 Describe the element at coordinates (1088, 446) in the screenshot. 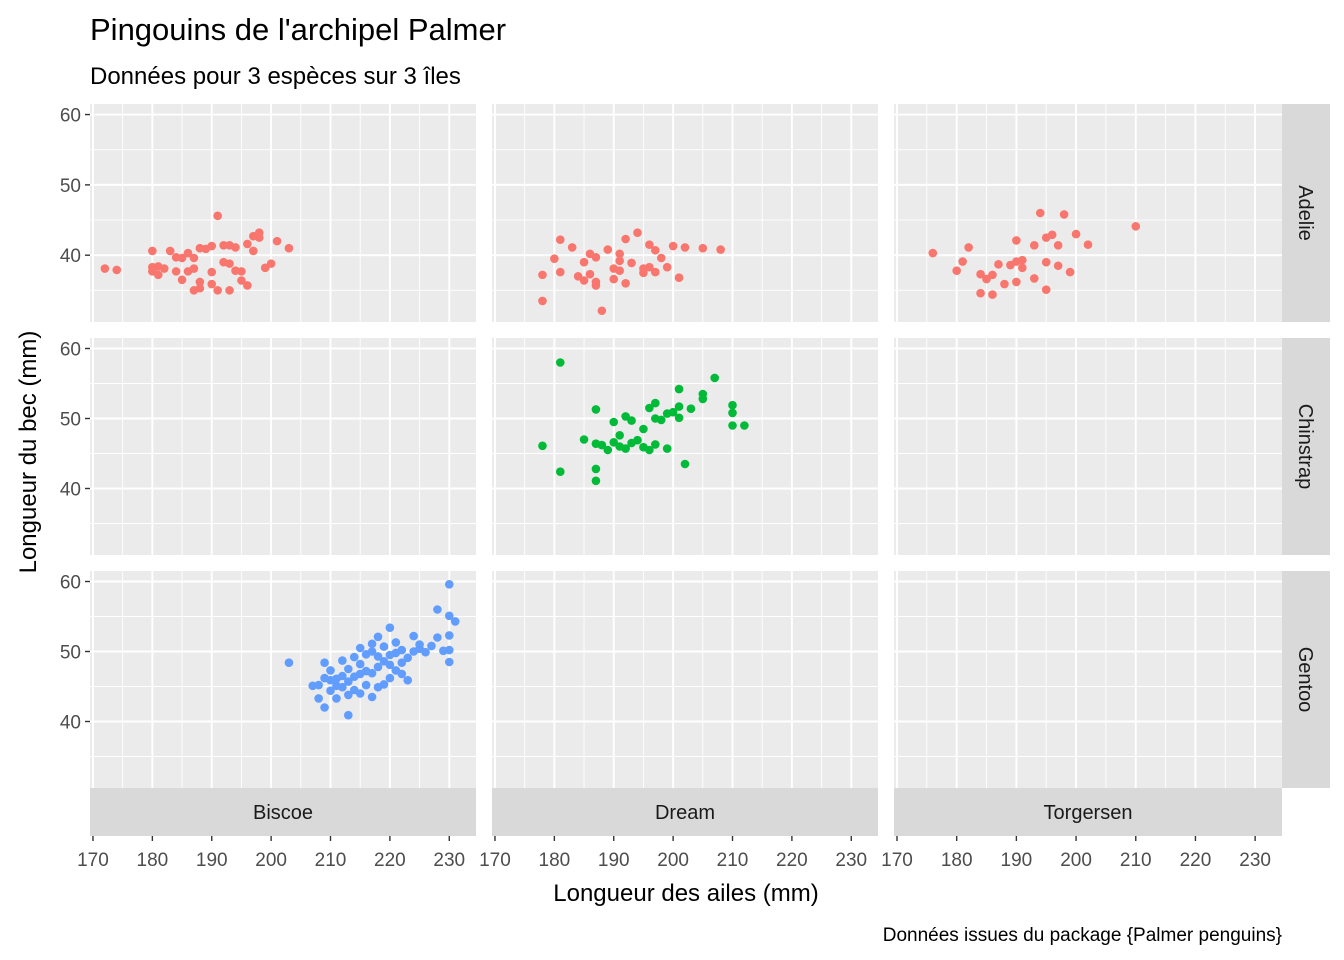

I see `panel-torgersen-chinstrap` at that location.